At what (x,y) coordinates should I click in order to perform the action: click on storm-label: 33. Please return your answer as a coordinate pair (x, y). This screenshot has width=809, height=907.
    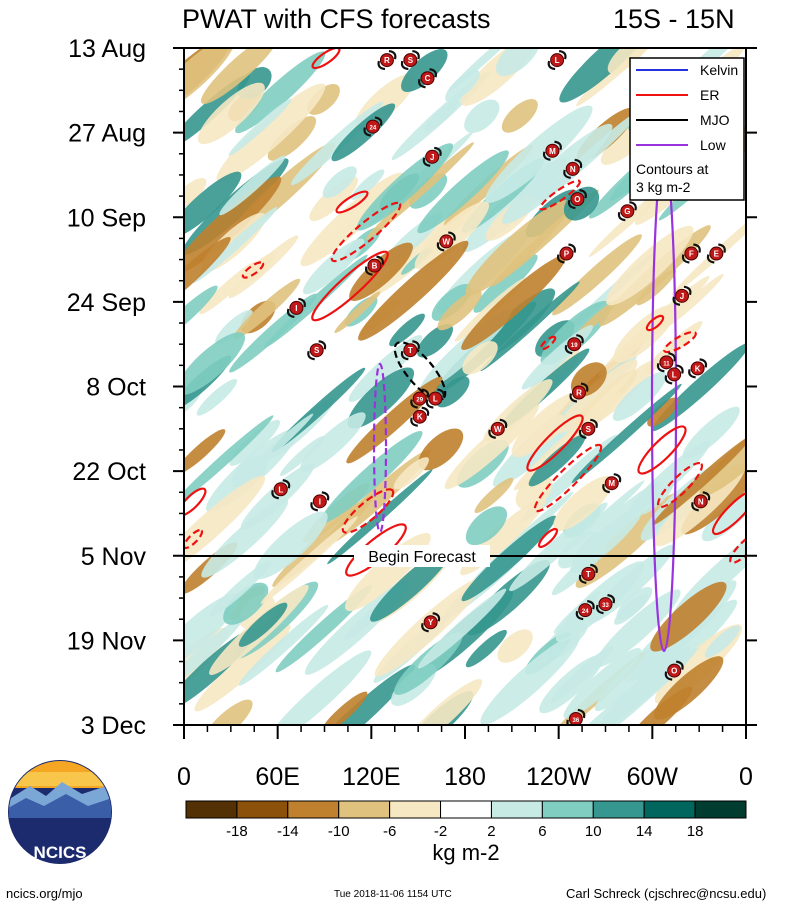
    Looking at the image, I should click on (605, 606).